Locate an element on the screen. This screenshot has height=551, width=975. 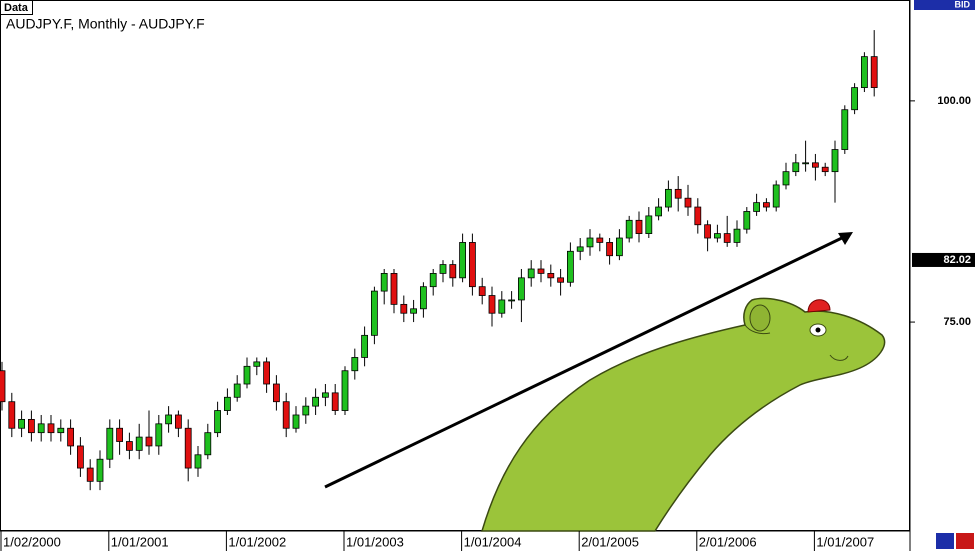
toolbar is located at coordinates (955, 541).